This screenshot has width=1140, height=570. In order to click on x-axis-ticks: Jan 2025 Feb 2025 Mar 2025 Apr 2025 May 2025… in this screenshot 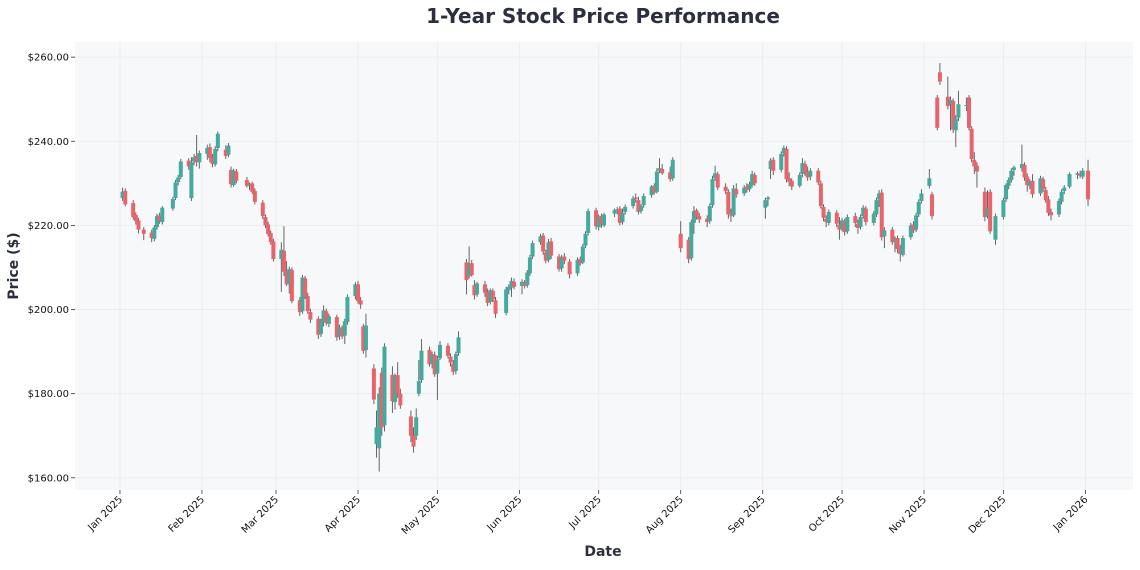, I will do `click(588, 513)`.